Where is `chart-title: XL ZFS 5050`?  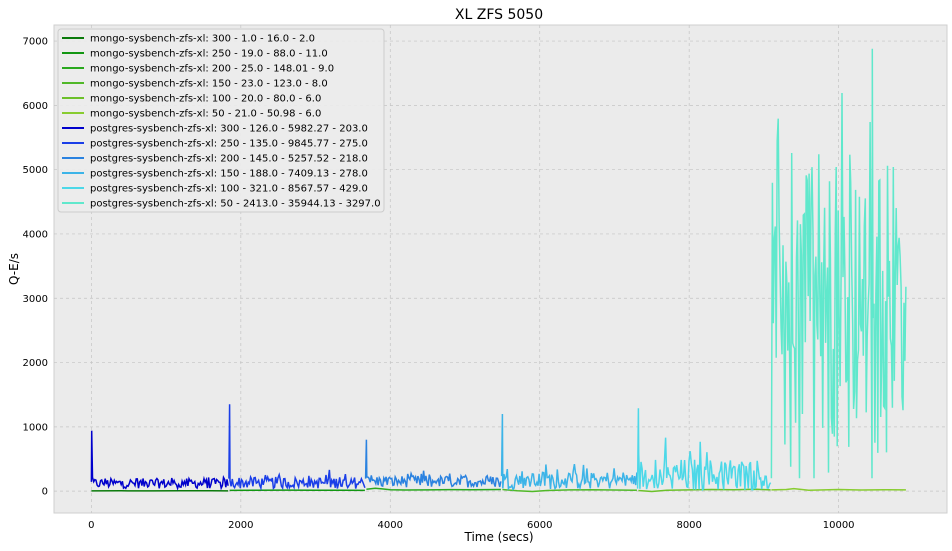
chart-title: XL ZFS 5050 is located at coordinates (499, 15).